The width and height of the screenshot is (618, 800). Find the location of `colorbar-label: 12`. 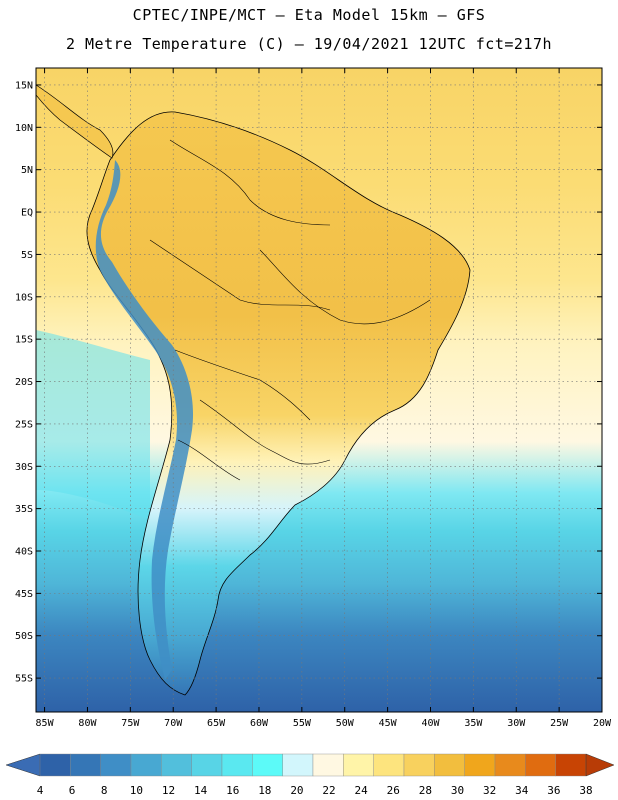

colorbar-label: 12 is located at coordinates (168, 790).